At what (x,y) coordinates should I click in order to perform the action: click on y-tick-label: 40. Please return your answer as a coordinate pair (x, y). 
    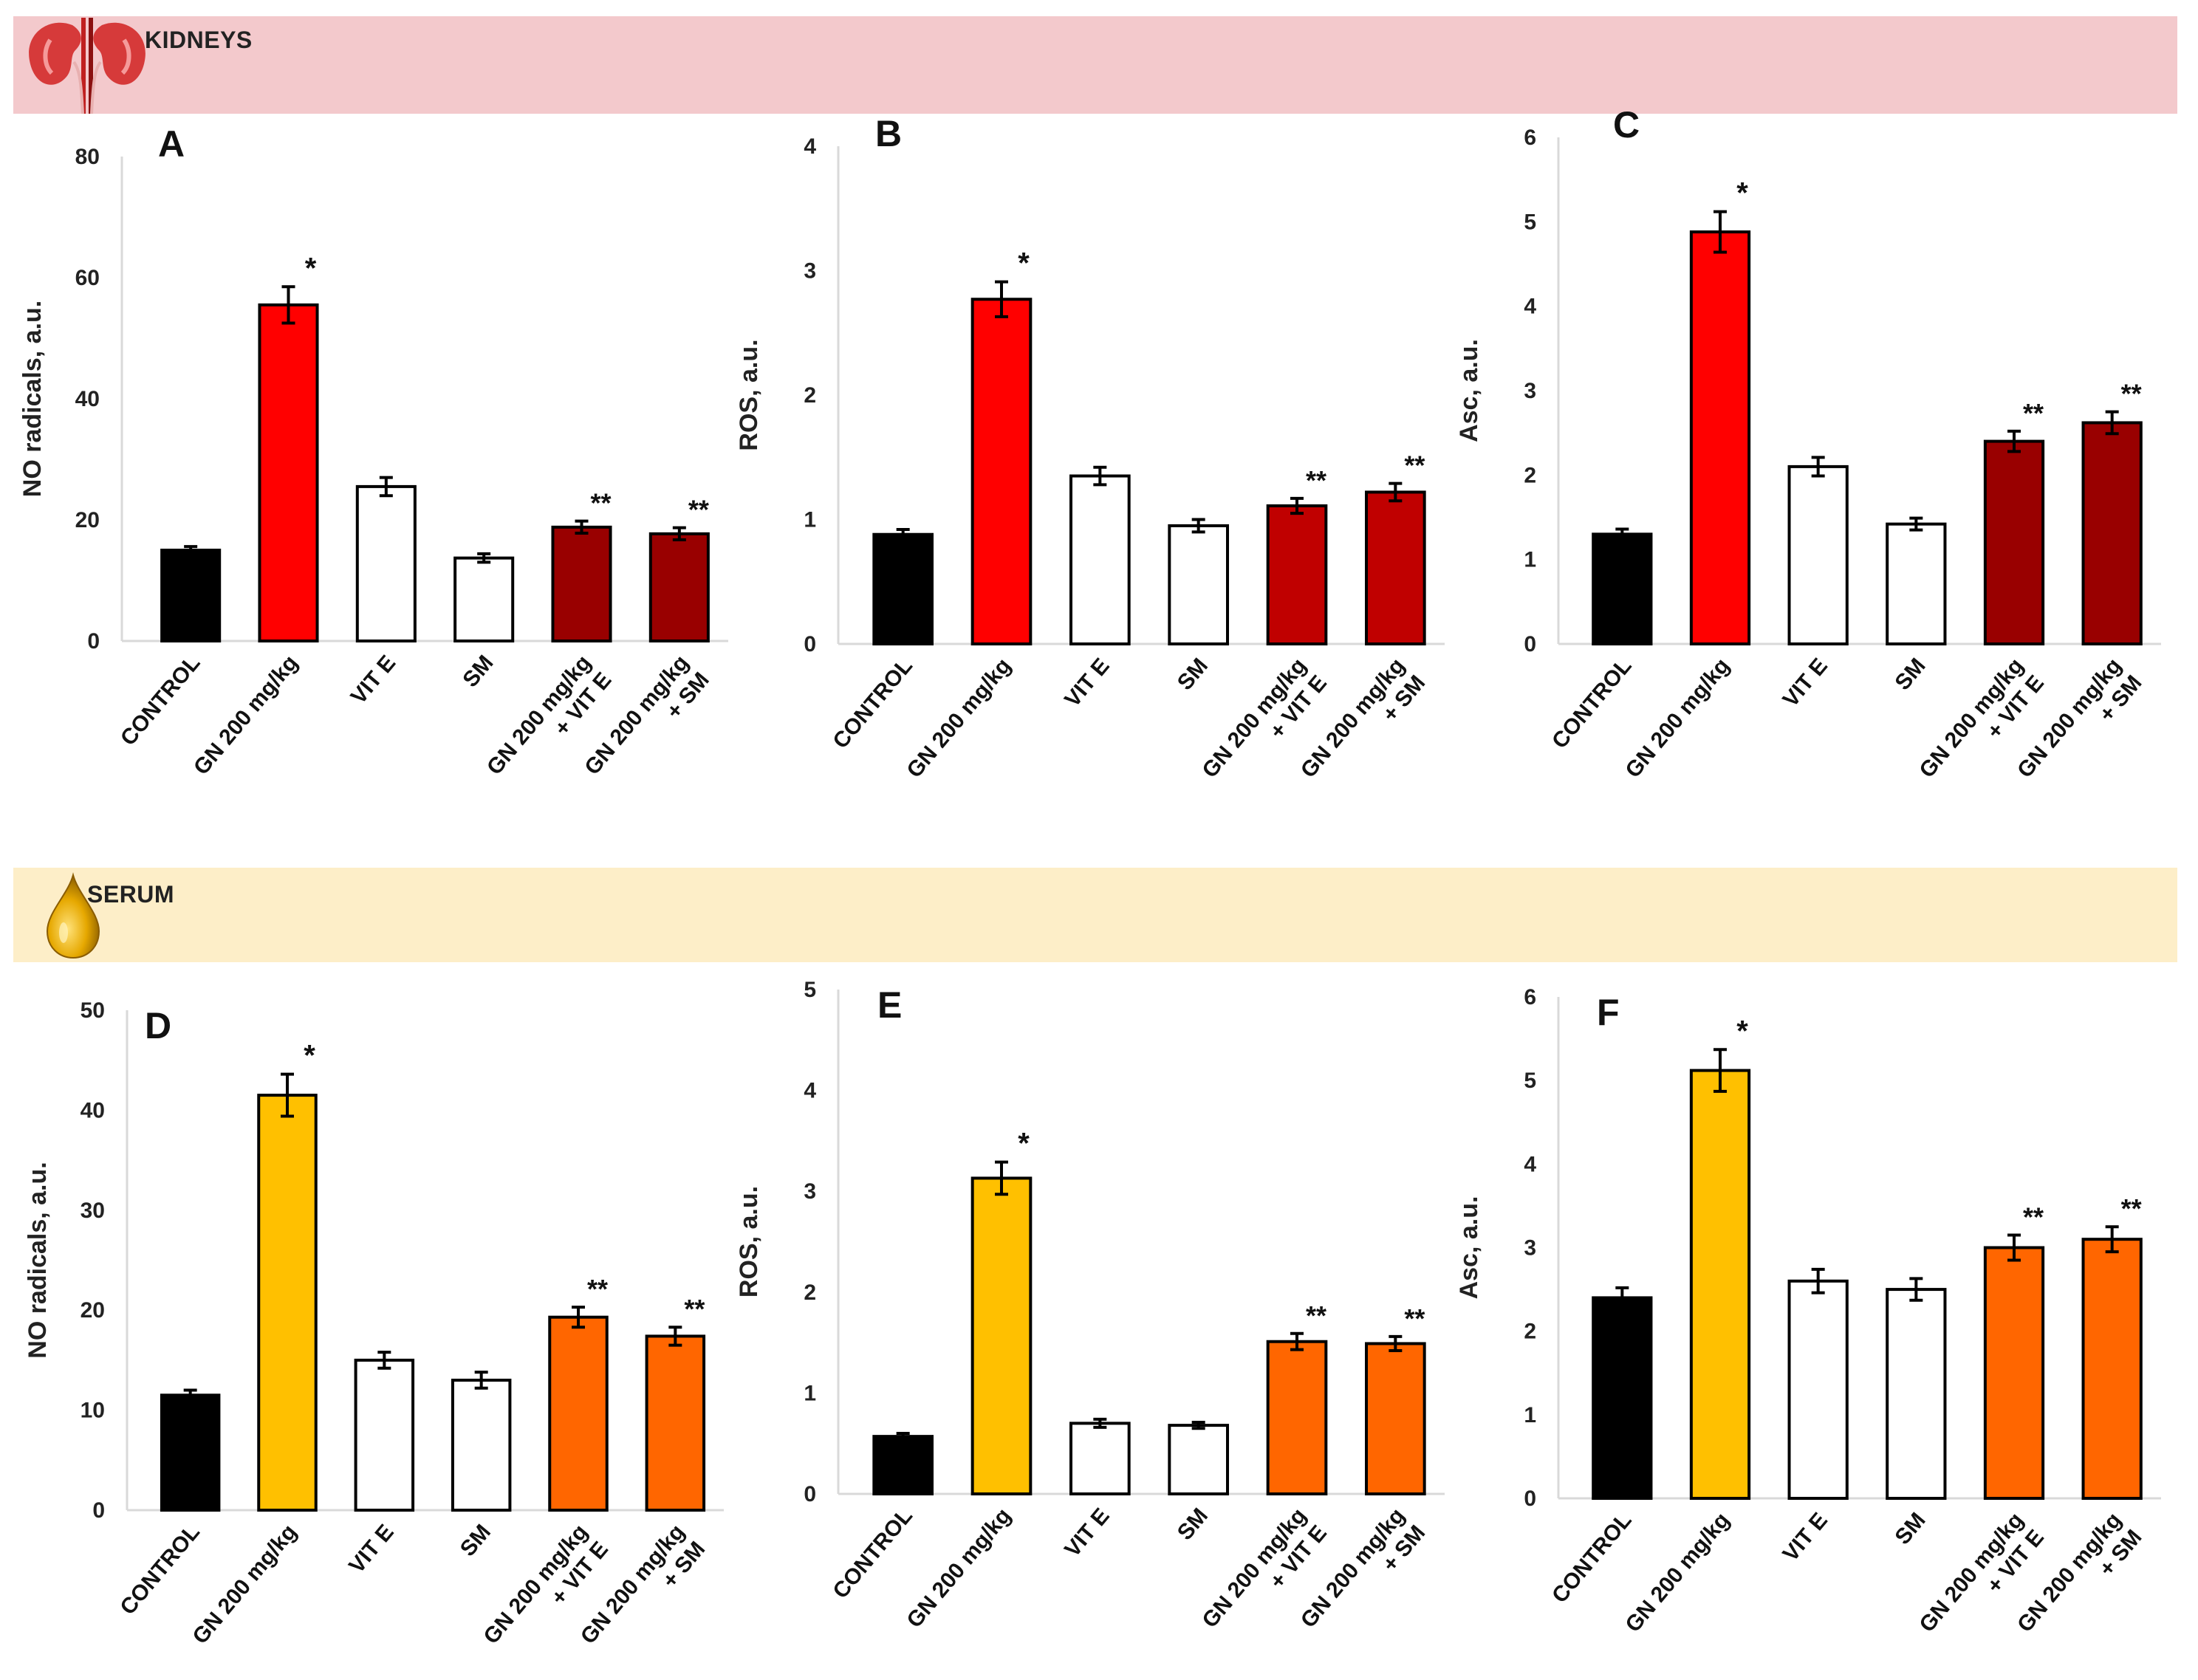
    Looking at the image, I should click on (93, 1110).